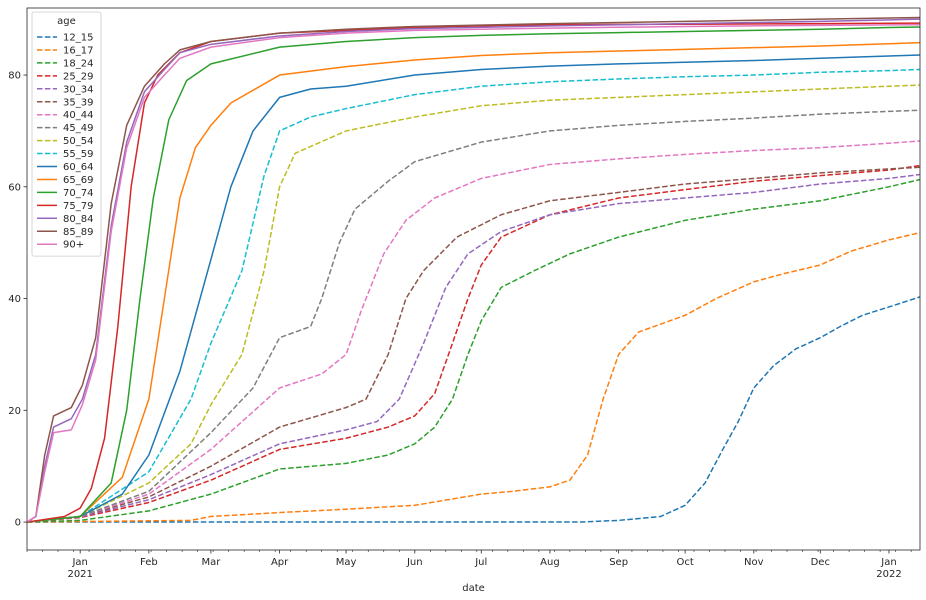 The height and width of the screenshot is (600, 926). What do you see at coordinates (78, 154) in the screenshot?
I see `legend-label: 55_59` at bounding box center [78, 154].